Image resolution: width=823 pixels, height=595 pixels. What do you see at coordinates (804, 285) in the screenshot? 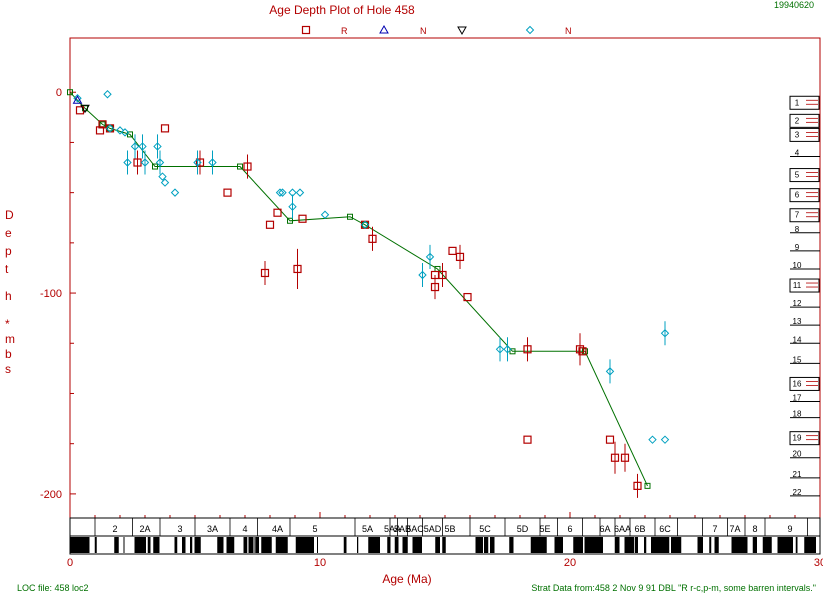
I see `zone-box` at bounding box center [804, 285].